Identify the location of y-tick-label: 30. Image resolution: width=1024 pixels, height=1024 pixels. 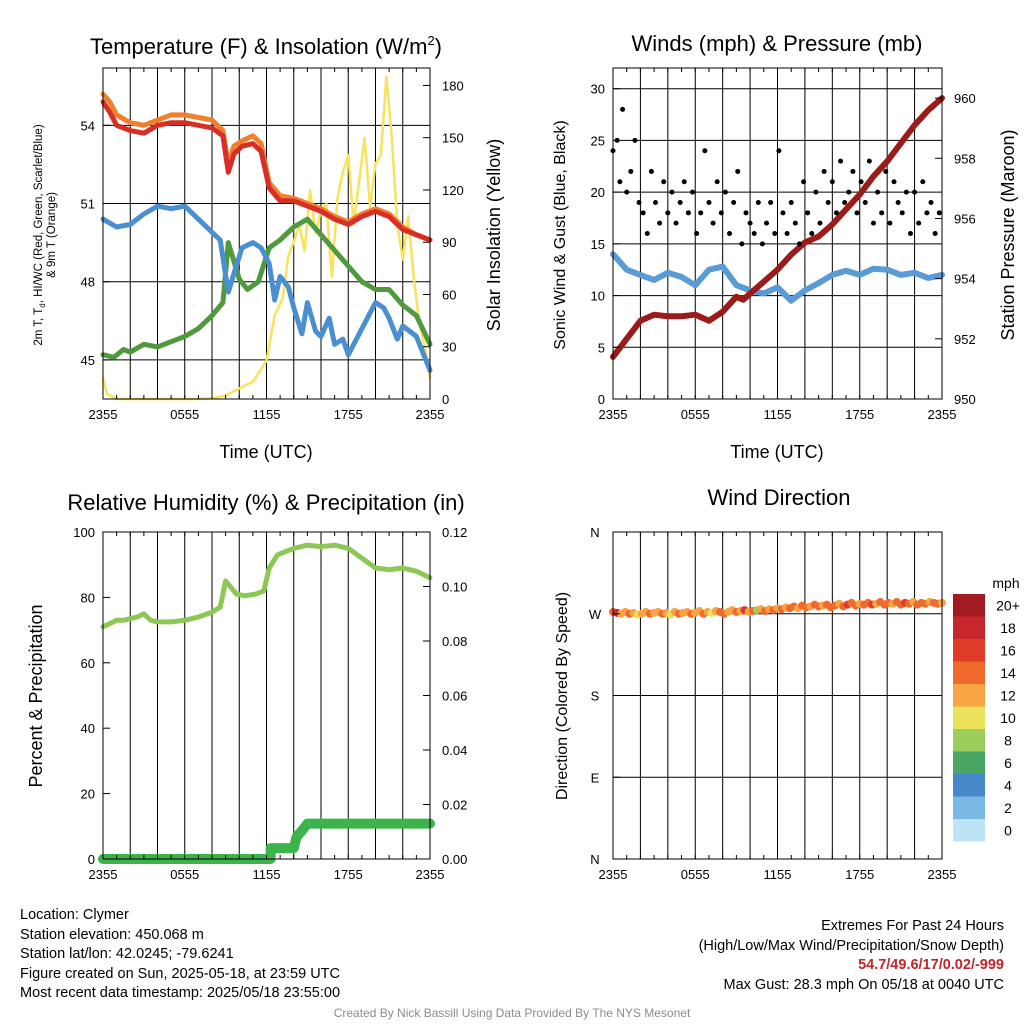
(598, 89).